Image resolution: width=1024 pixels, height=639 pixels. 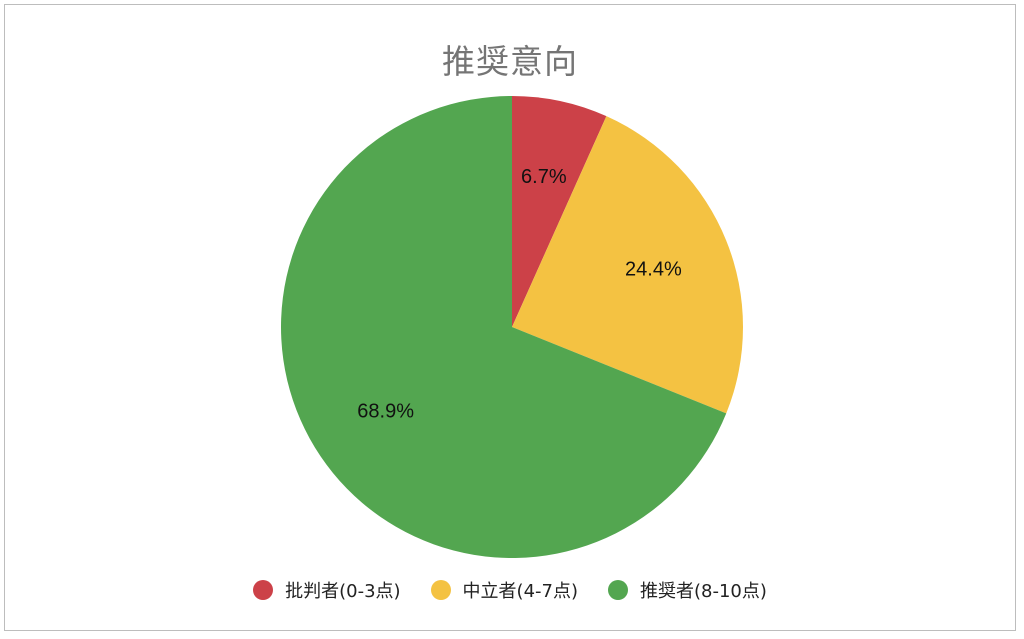 What do you see at coordinates (653, 269) in the screenshot?
I see `slice-label-neutrals: 24.4%` at bounding box center [653, 269].